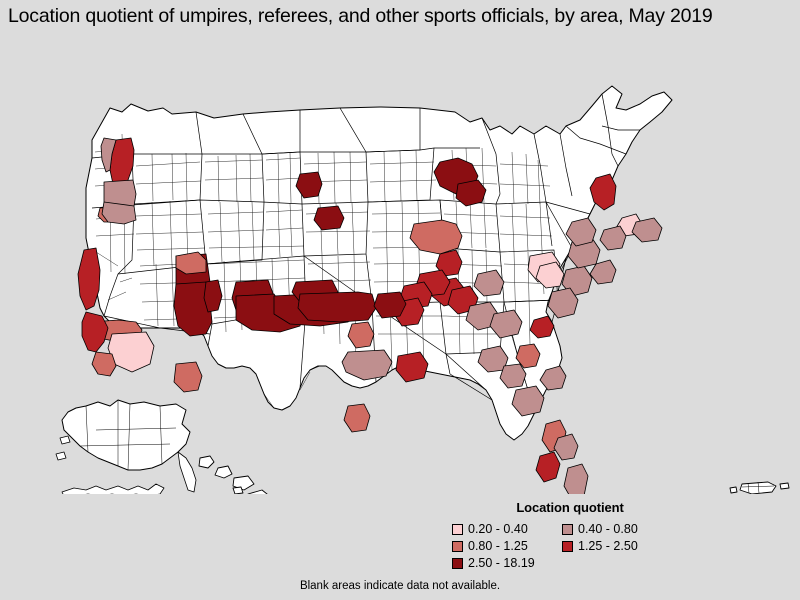 The height and width of the screenshot is (600, 800). I want to click on region-nor-cal-coast, so click(89, 279).